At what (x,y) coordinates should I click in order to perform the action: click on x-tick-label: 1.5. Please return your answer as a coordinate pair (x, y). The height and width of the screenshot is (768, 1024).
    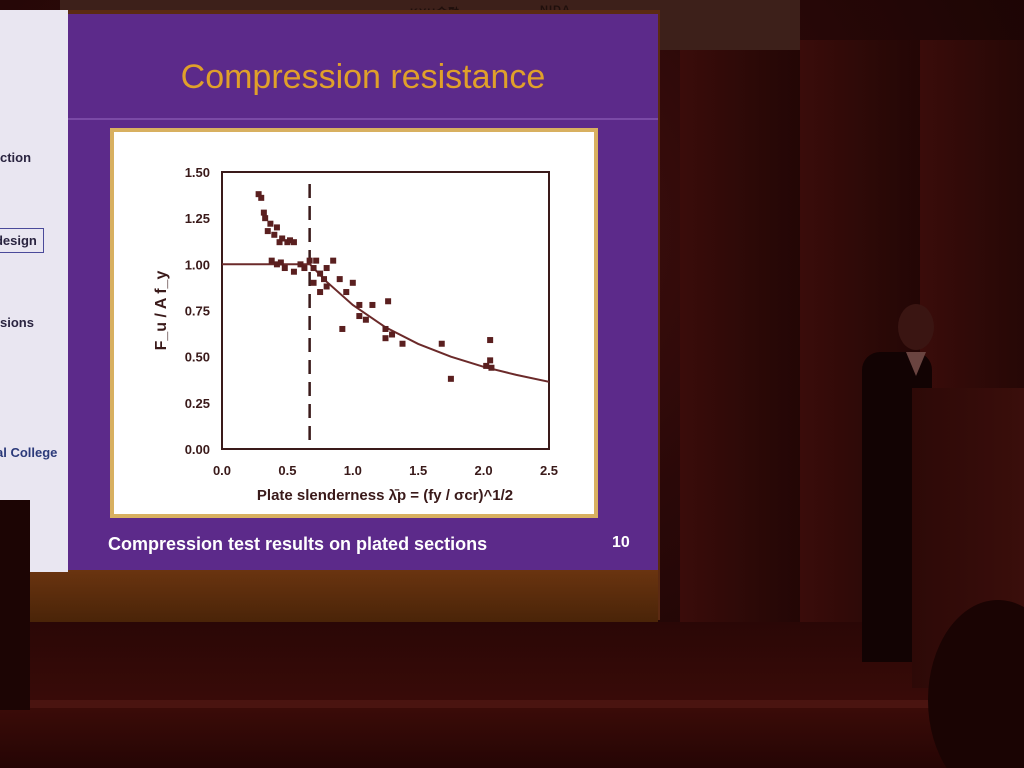
    Looking at the image, I should click on (418, 470).